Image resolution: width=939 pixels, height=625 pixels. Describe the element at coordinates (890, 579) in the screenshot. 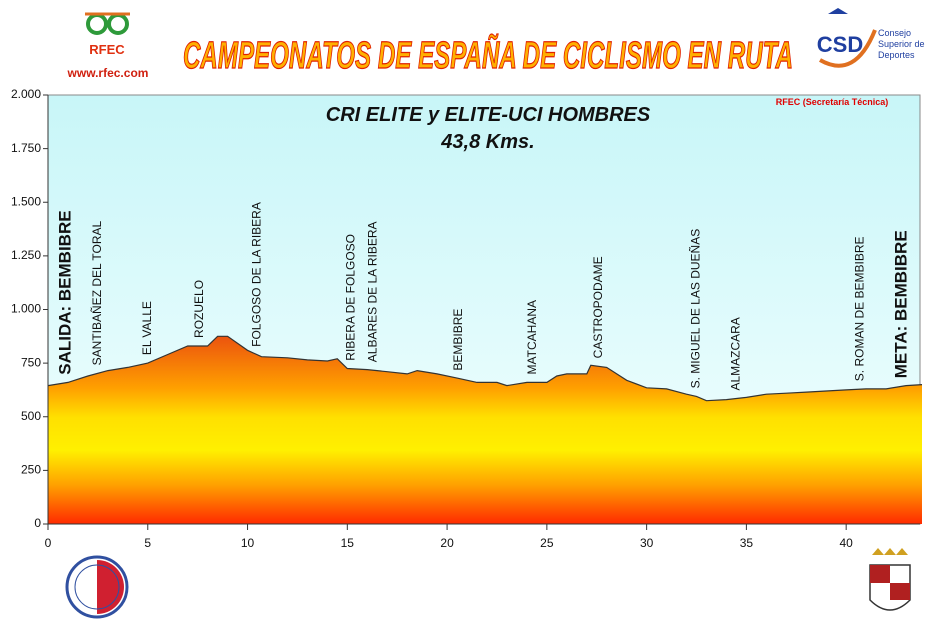

I see `logo-bottom-right` at that location.